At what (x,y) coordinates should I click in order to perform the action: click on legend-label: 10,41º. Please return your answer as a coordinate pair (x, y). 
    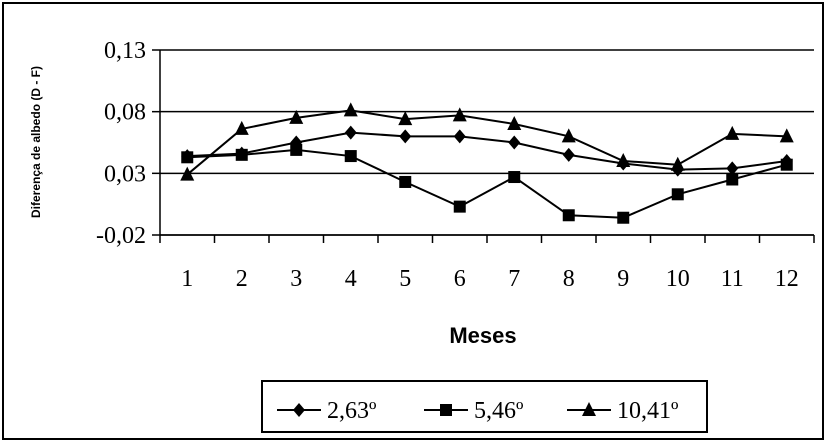
    Looking at the image, I should click on (648, 411).